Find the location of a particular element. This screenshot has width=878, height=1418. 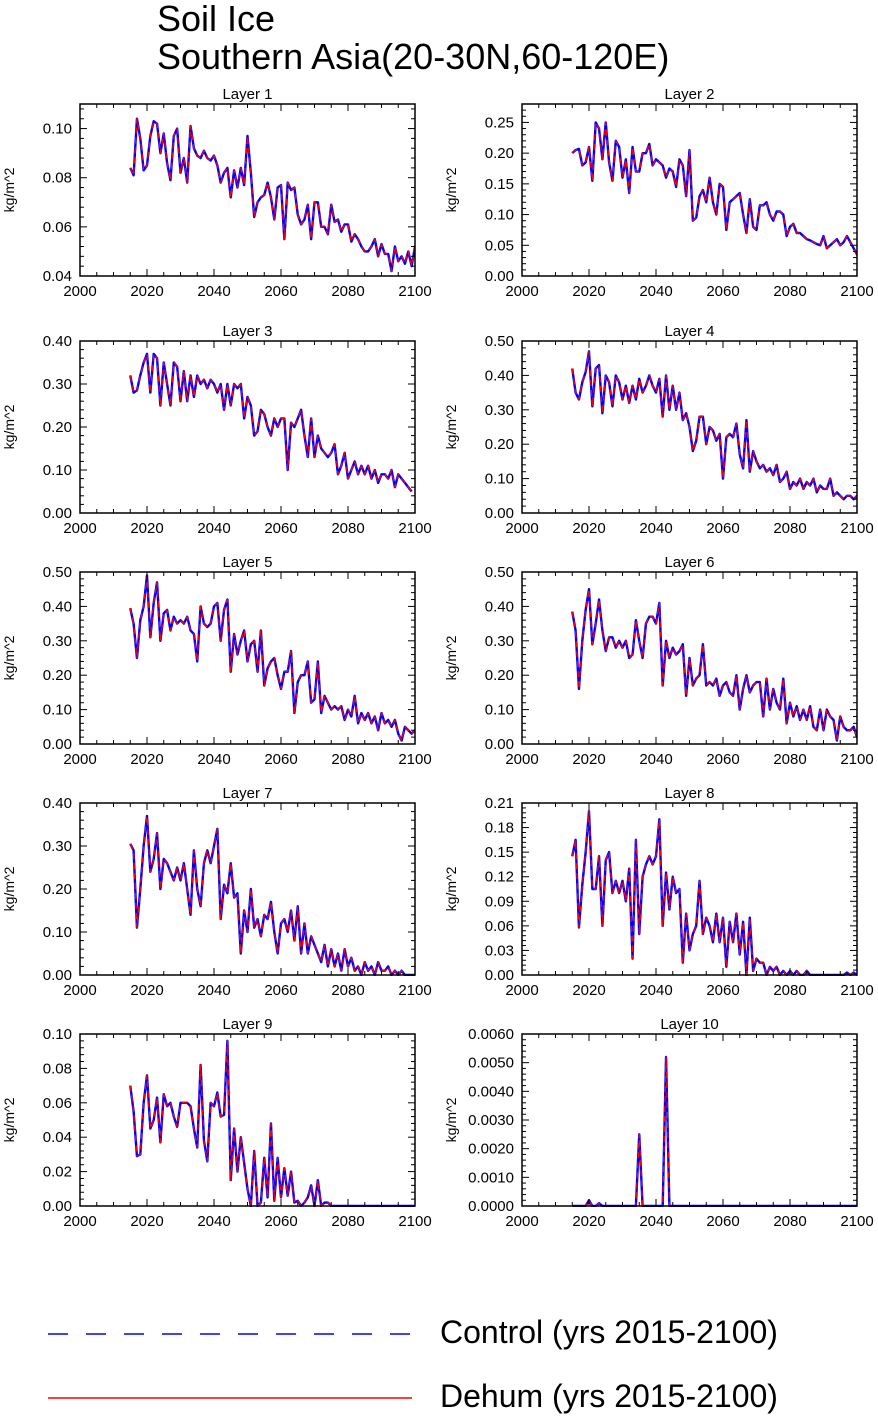

y-tick-label: 0.03 is located at coordinates (499, 950).